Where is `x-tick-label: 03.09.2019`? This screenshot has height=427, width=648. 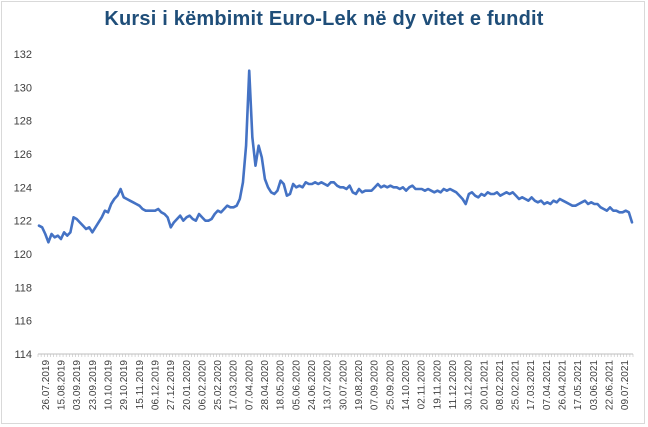
x-tick-label: 03.09.2019 is located at coordinates (77, 385).